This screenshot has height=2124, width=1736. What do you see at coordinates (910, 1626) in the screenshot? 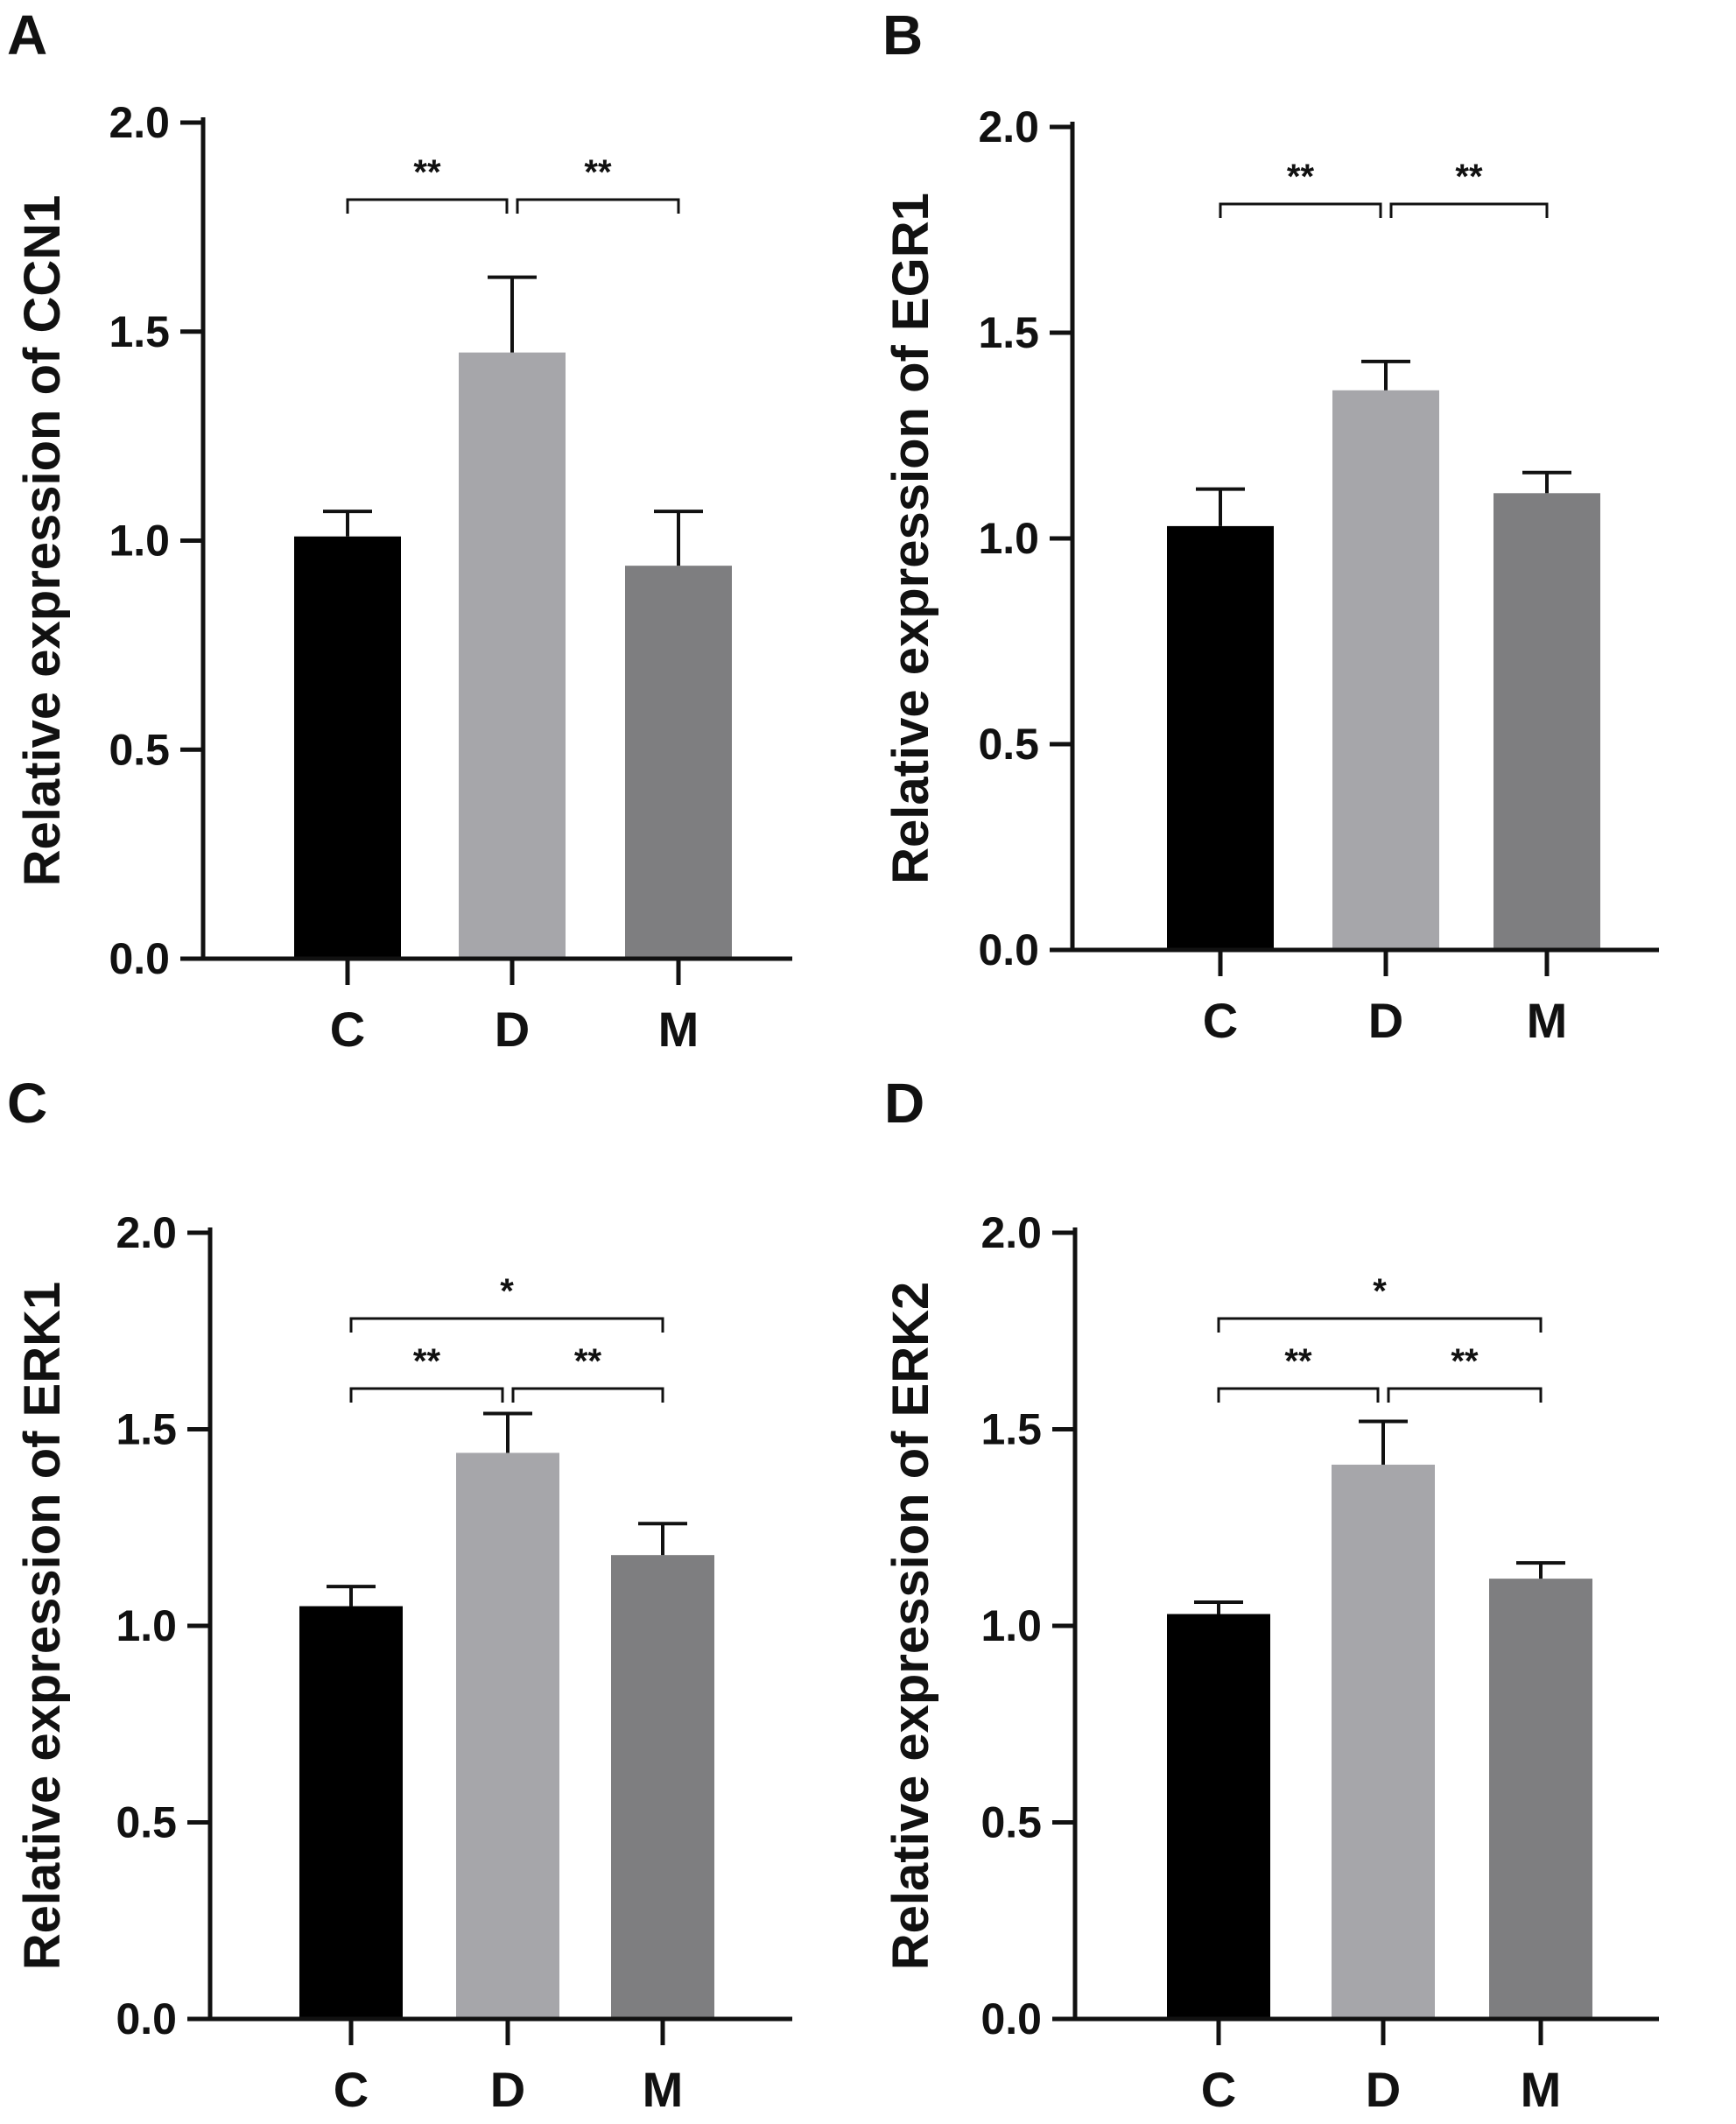
I see `y-axis-title: Relative expression of ERK2` at bounding box center [910, 1626].